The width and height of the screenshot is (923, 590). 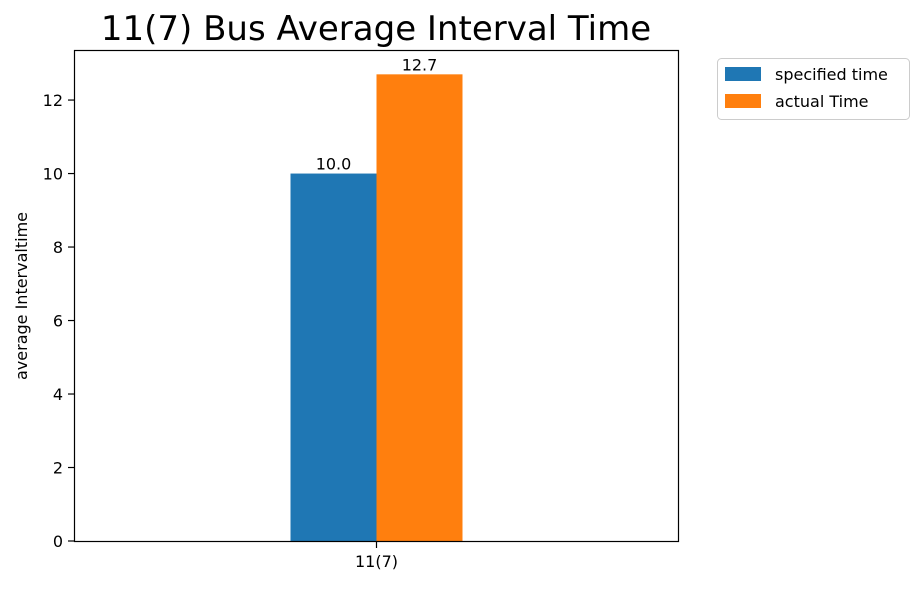 What do you see at coordinates (420, 64) in the screenshot?
I see `data-label-actual-time: 12.7` at bounding box center [420, 64].